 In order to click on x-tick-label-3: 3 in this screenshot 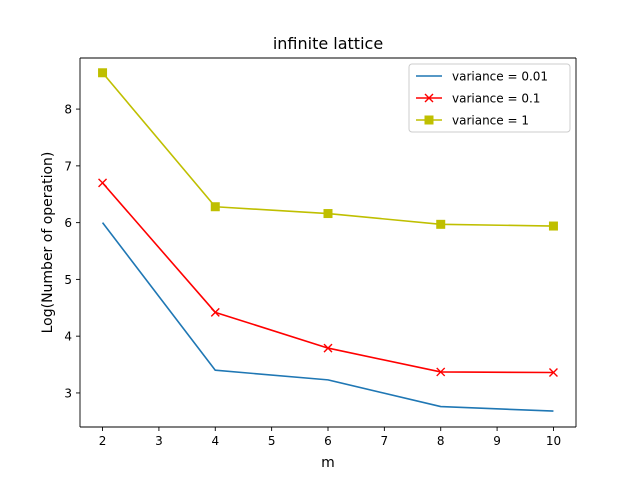, I will do `click(159, 441)`.